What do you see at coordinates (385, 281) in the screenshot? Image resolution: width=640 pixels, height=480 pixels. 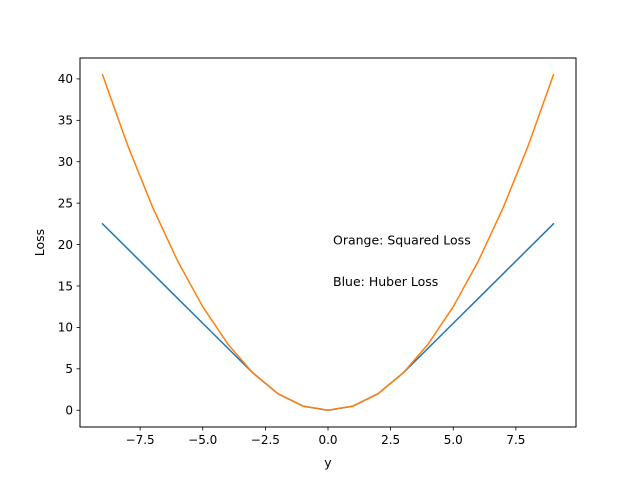 I see `annotation-text: Blue: Huber Loss` at bounding box center [385, 281].